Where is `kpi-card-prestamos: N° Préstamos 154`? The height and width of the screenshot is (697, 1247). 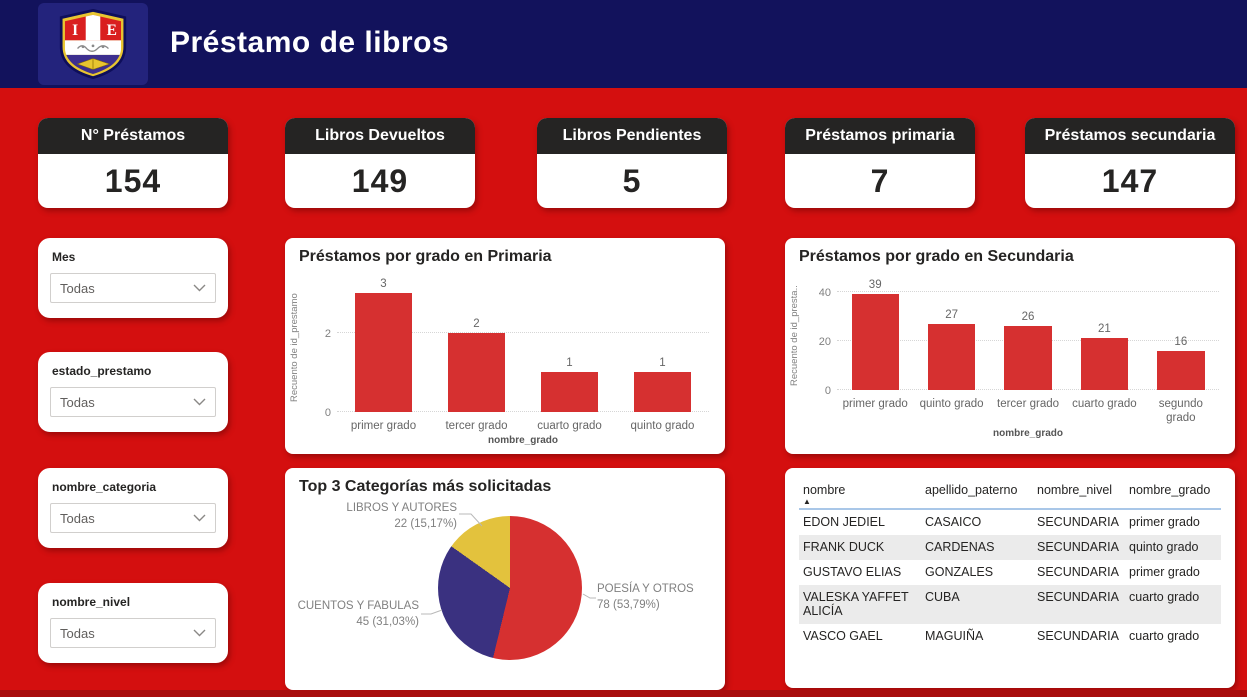
kpi-card-prestamos: N° Préstamos 154 is located at coordinates (133, 163).